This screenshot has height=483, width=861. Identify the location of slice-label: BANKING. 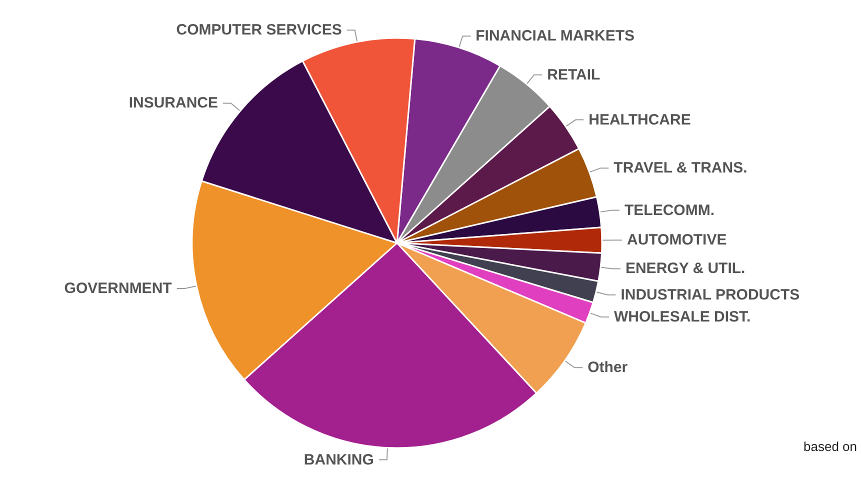
(339, 459).